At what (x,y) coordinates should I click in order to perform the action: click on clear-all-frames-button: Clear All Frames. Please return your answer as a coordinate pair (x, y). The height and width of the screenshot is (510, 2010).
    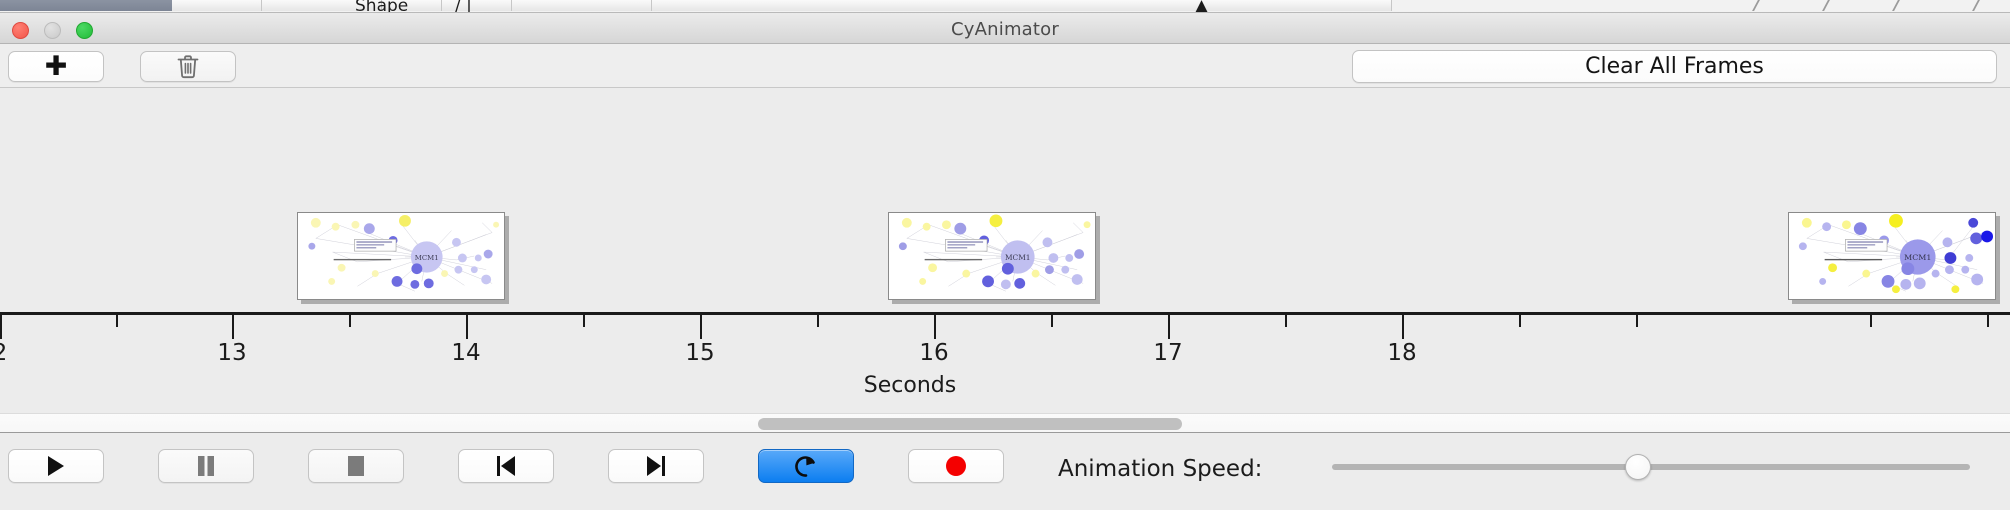
    Looking at the image, I should click on (1674, 66).